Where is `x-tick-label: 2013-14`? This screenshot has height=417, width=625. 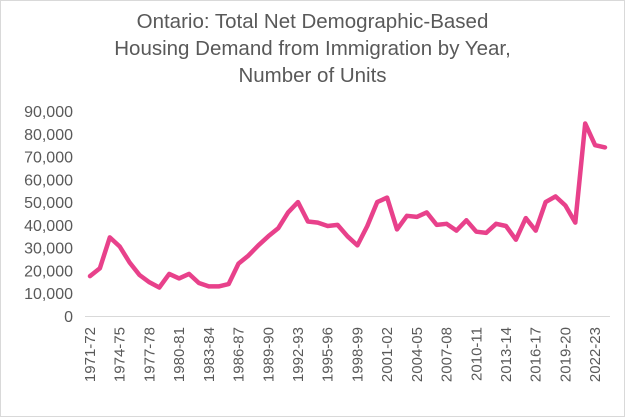
x-tick-label: 2013-14 is located at coordinates (506, 354).